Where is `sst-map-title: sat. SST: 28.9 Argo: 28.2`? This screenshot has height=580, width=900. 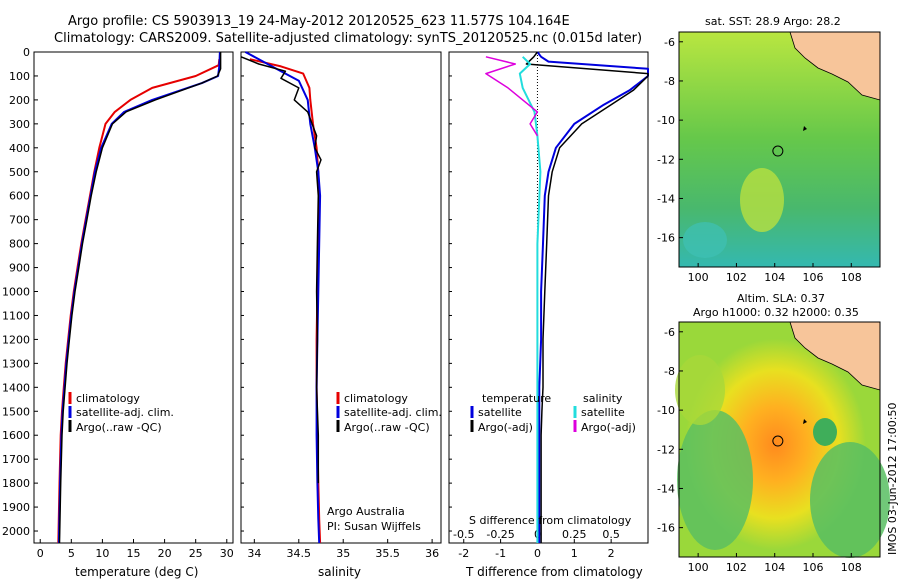 sst-map-title: sat. SST: 28.9 Argo: 28.2 is located at coordinates (773, 21).